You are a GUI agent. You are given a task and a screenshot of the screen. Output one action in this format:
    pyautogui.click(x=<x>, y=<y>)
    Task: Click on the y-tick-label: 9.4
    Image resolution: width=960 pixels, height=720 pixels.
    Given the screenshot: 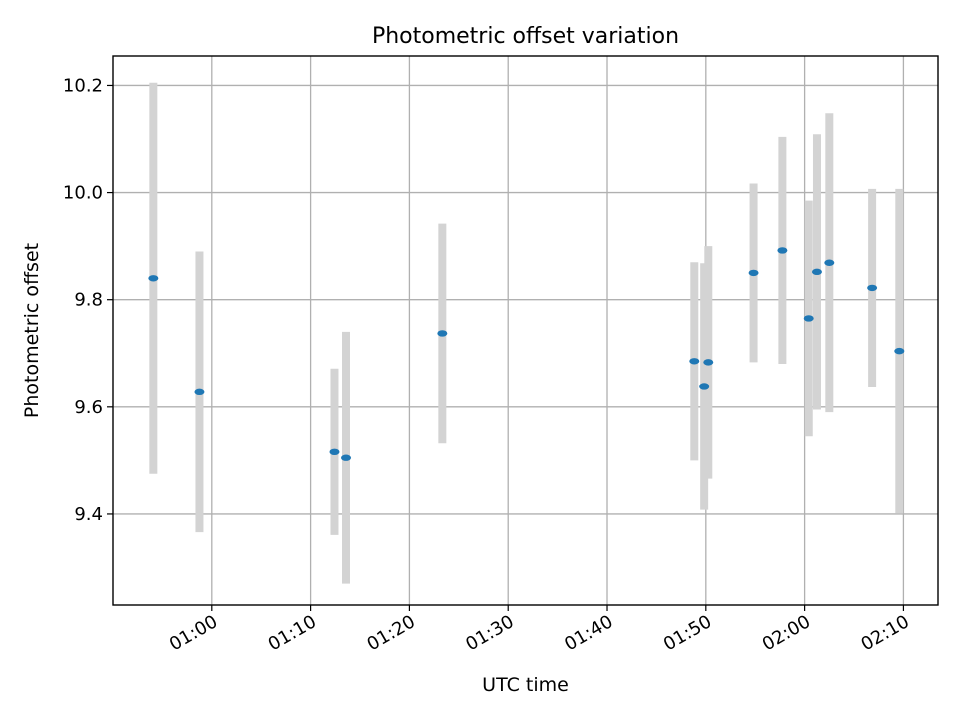 What is the action you would take?
    pyautogui.click(x=88, y=514)
    